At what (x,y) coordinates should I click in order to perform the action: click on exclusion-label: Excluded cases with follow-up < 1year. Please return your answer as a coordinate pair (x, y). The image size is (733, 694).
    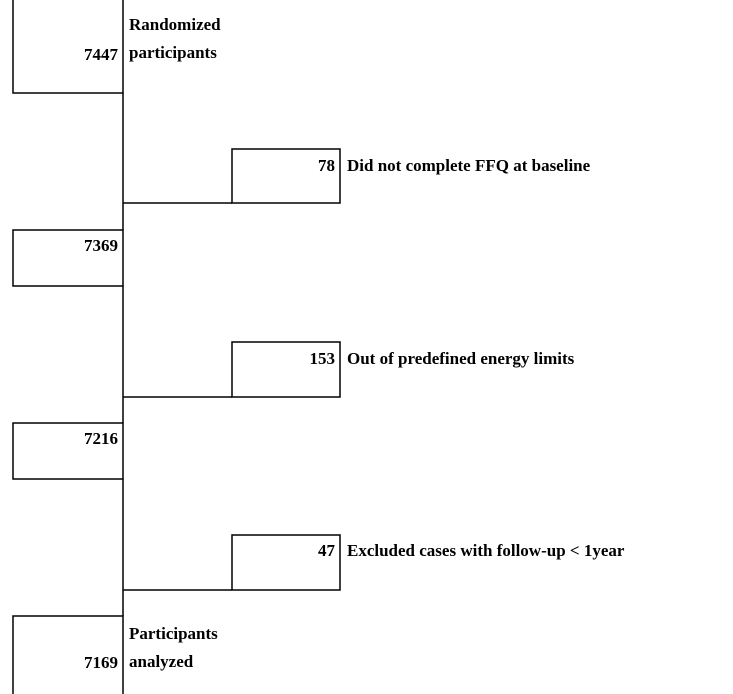
    Looking at the image, I should click on (486, 550).